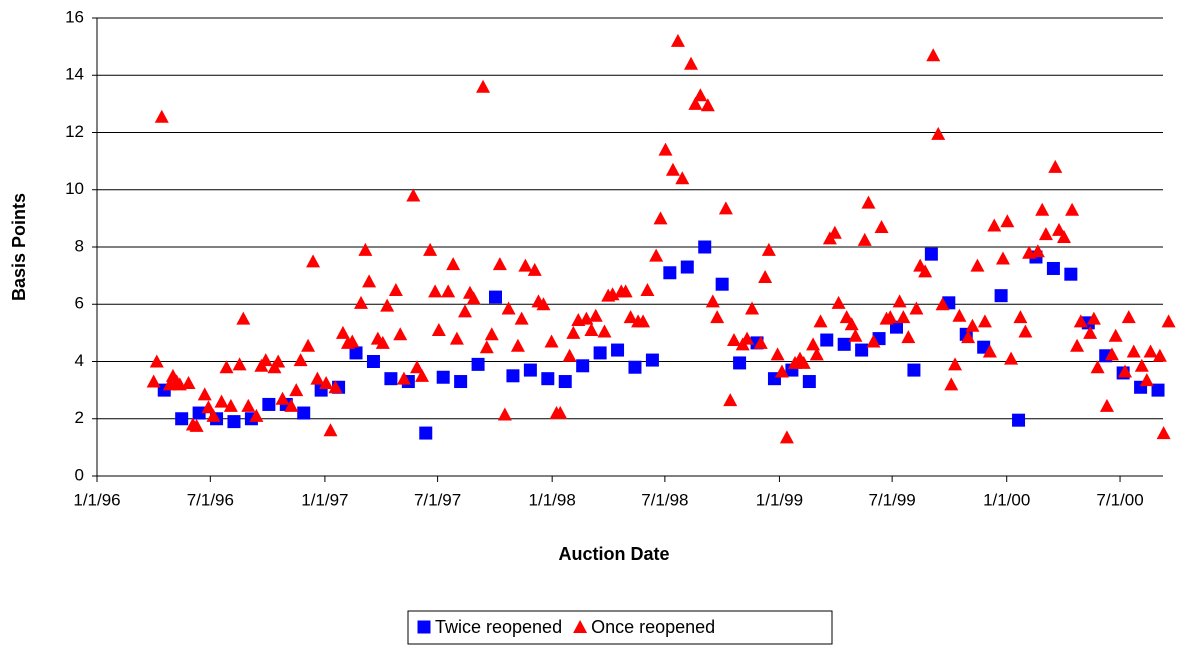 This screenshot has height=653, width=1177. What do you see at coordinates (79, 417) in the screenshot?
I see `y-tick-label: 2` at bounding box center [79, 417].